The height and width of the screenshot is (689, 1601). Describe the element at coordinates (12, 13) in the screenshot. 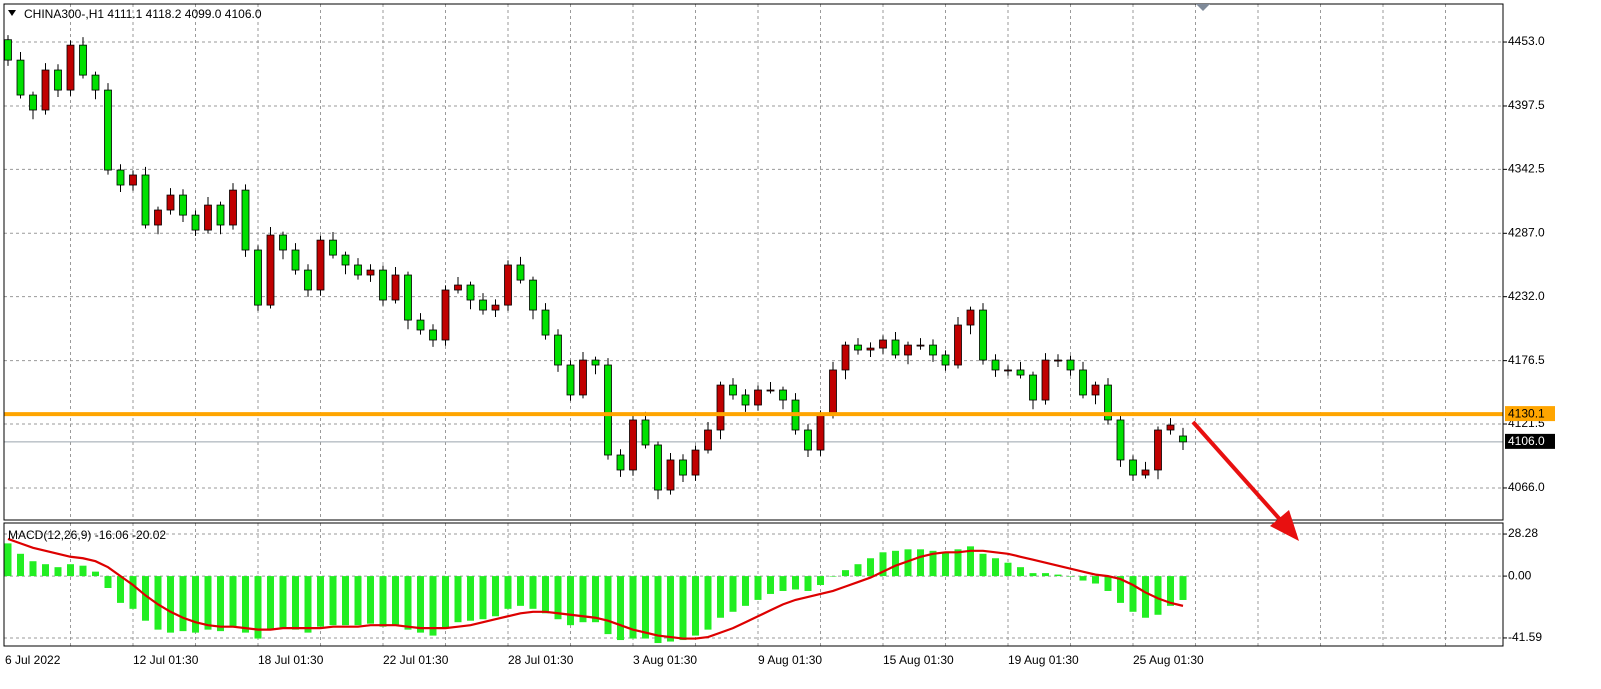

I see `menu-triangle` at that location.